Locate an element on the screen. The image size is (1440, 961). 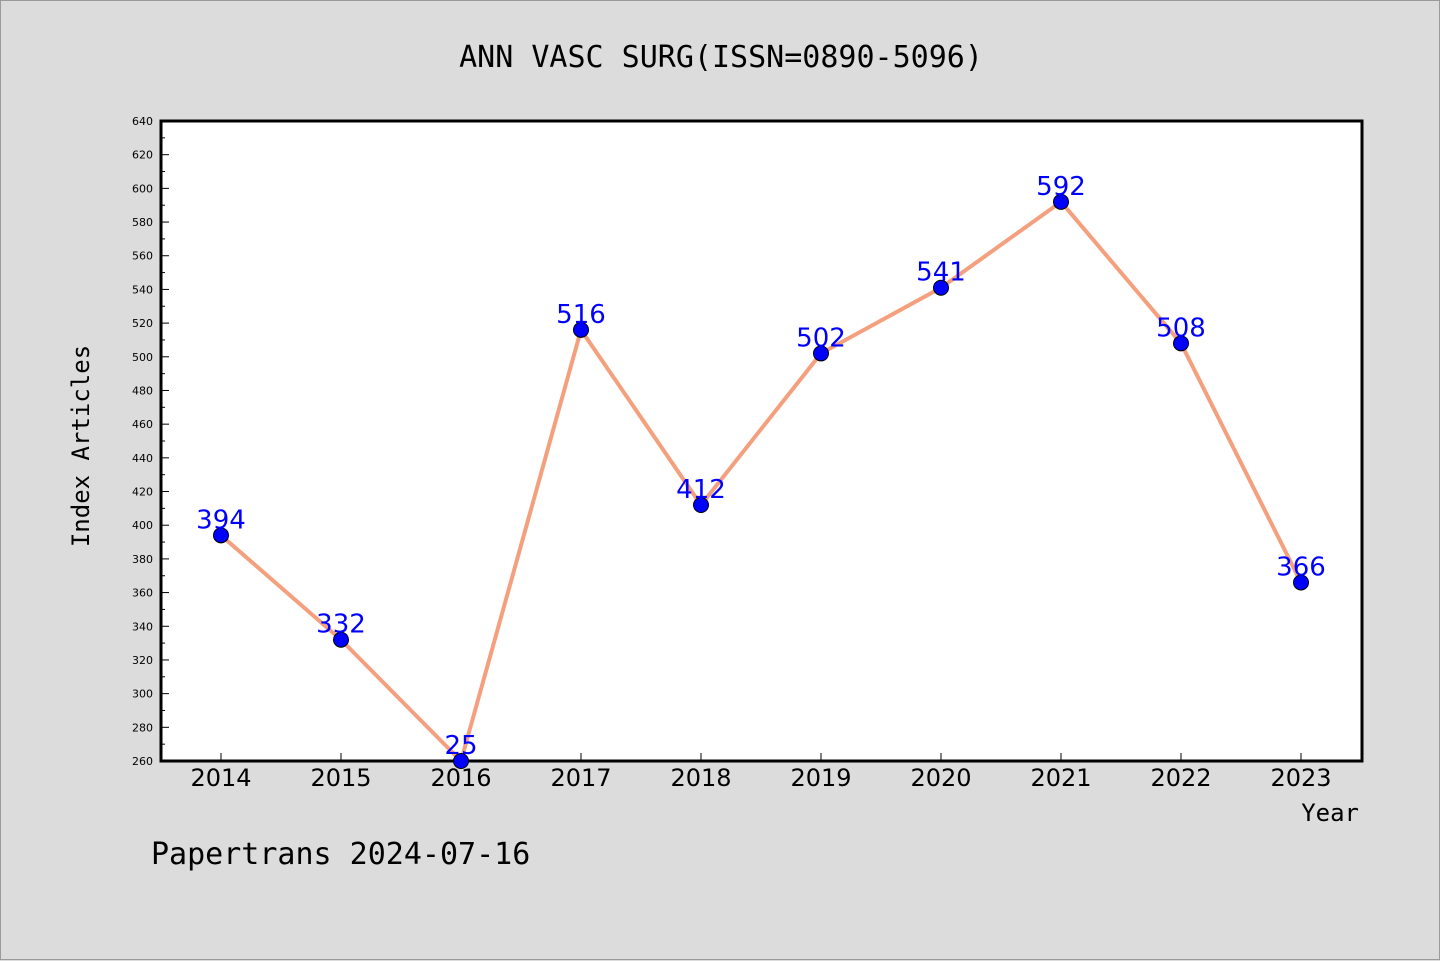
x-tick-label: 2019 is located at coordinates (820, 778).